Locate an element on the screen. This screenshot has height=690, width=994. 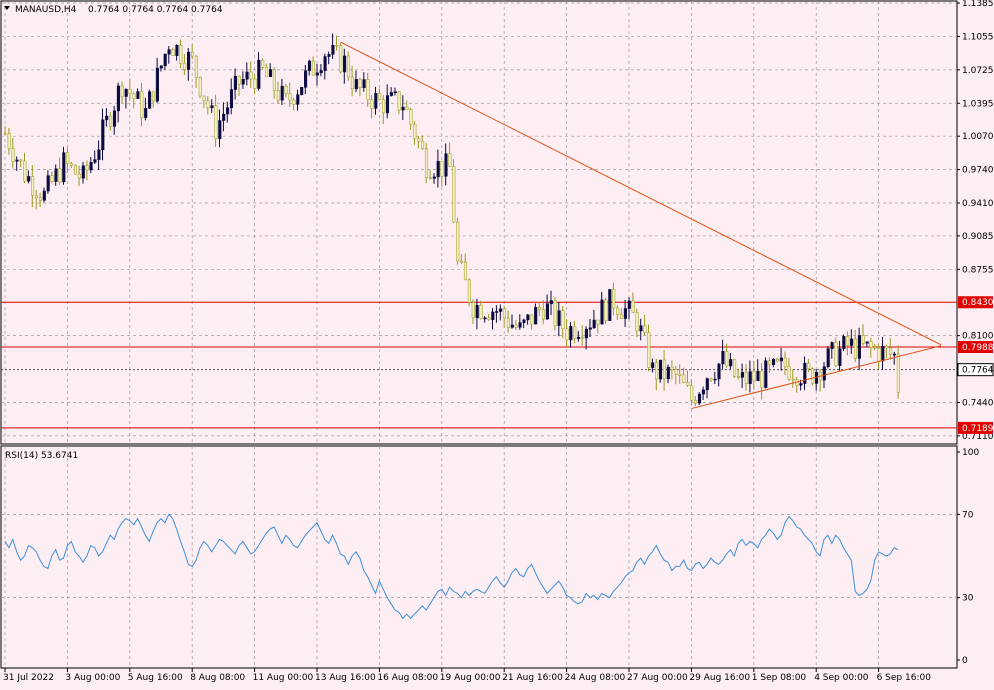
price-tick-0-9740: 0.9740 is located at coordinates (978, 171).